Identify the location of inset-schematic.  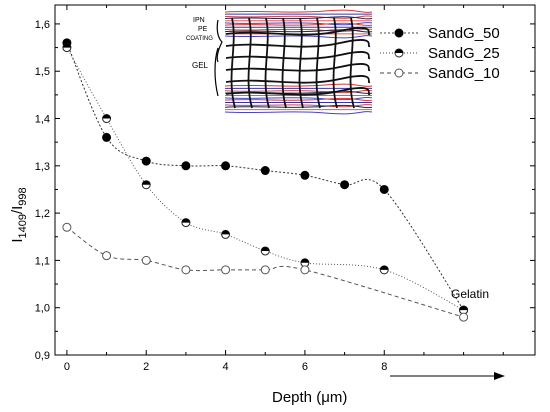
(293, 62).